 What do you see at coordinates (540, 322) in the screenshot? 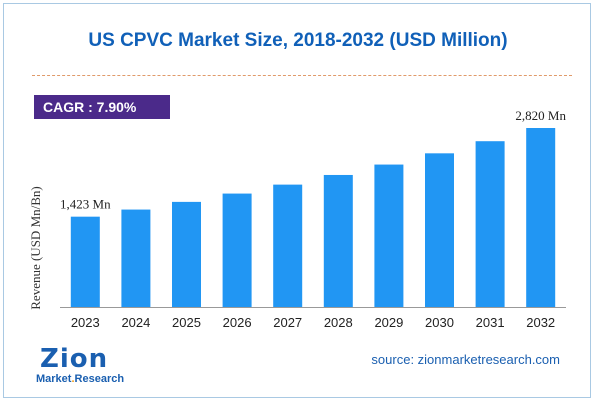
I see `x-tick-label-2032: 2032` at bounding box center [540, 322].